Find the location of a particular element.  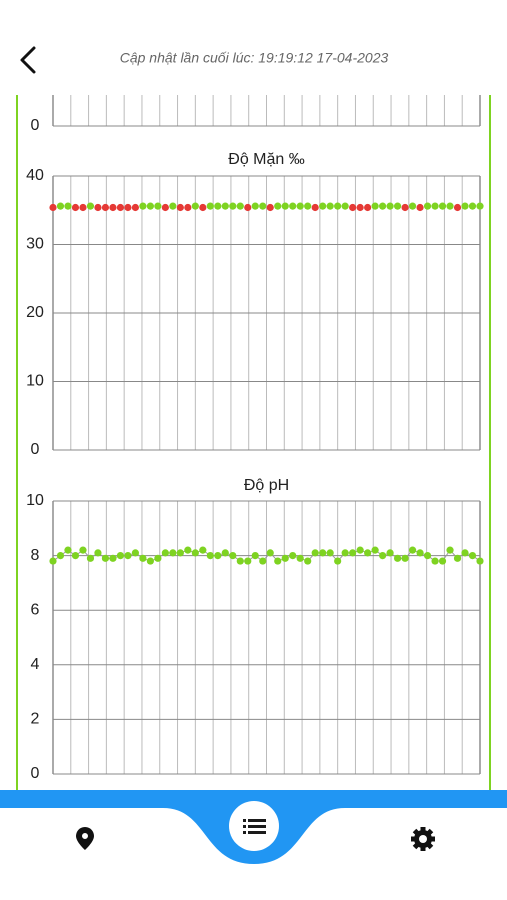

map-button is located at coordinates (85, 838).